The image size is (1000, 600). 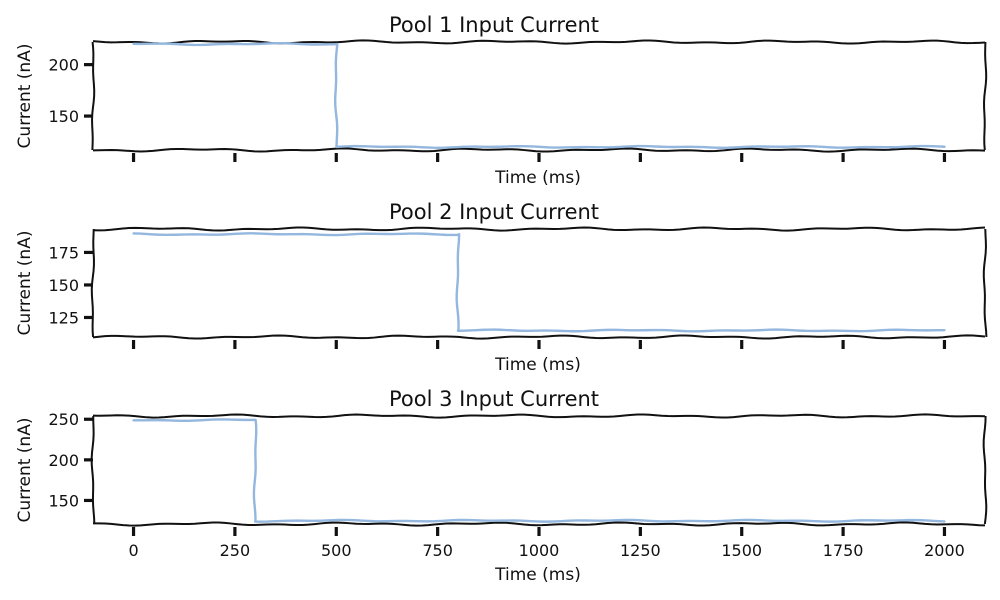 What do you see at coordinates (63, 317) in the screenshot?
I see `y-tick-label: 125` at bounding box center [63, 317].